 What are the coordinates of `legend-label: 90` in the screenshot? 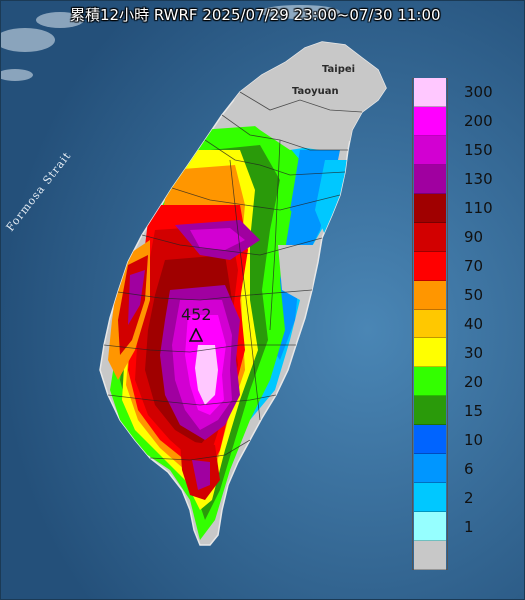 It's located at (474, 237).